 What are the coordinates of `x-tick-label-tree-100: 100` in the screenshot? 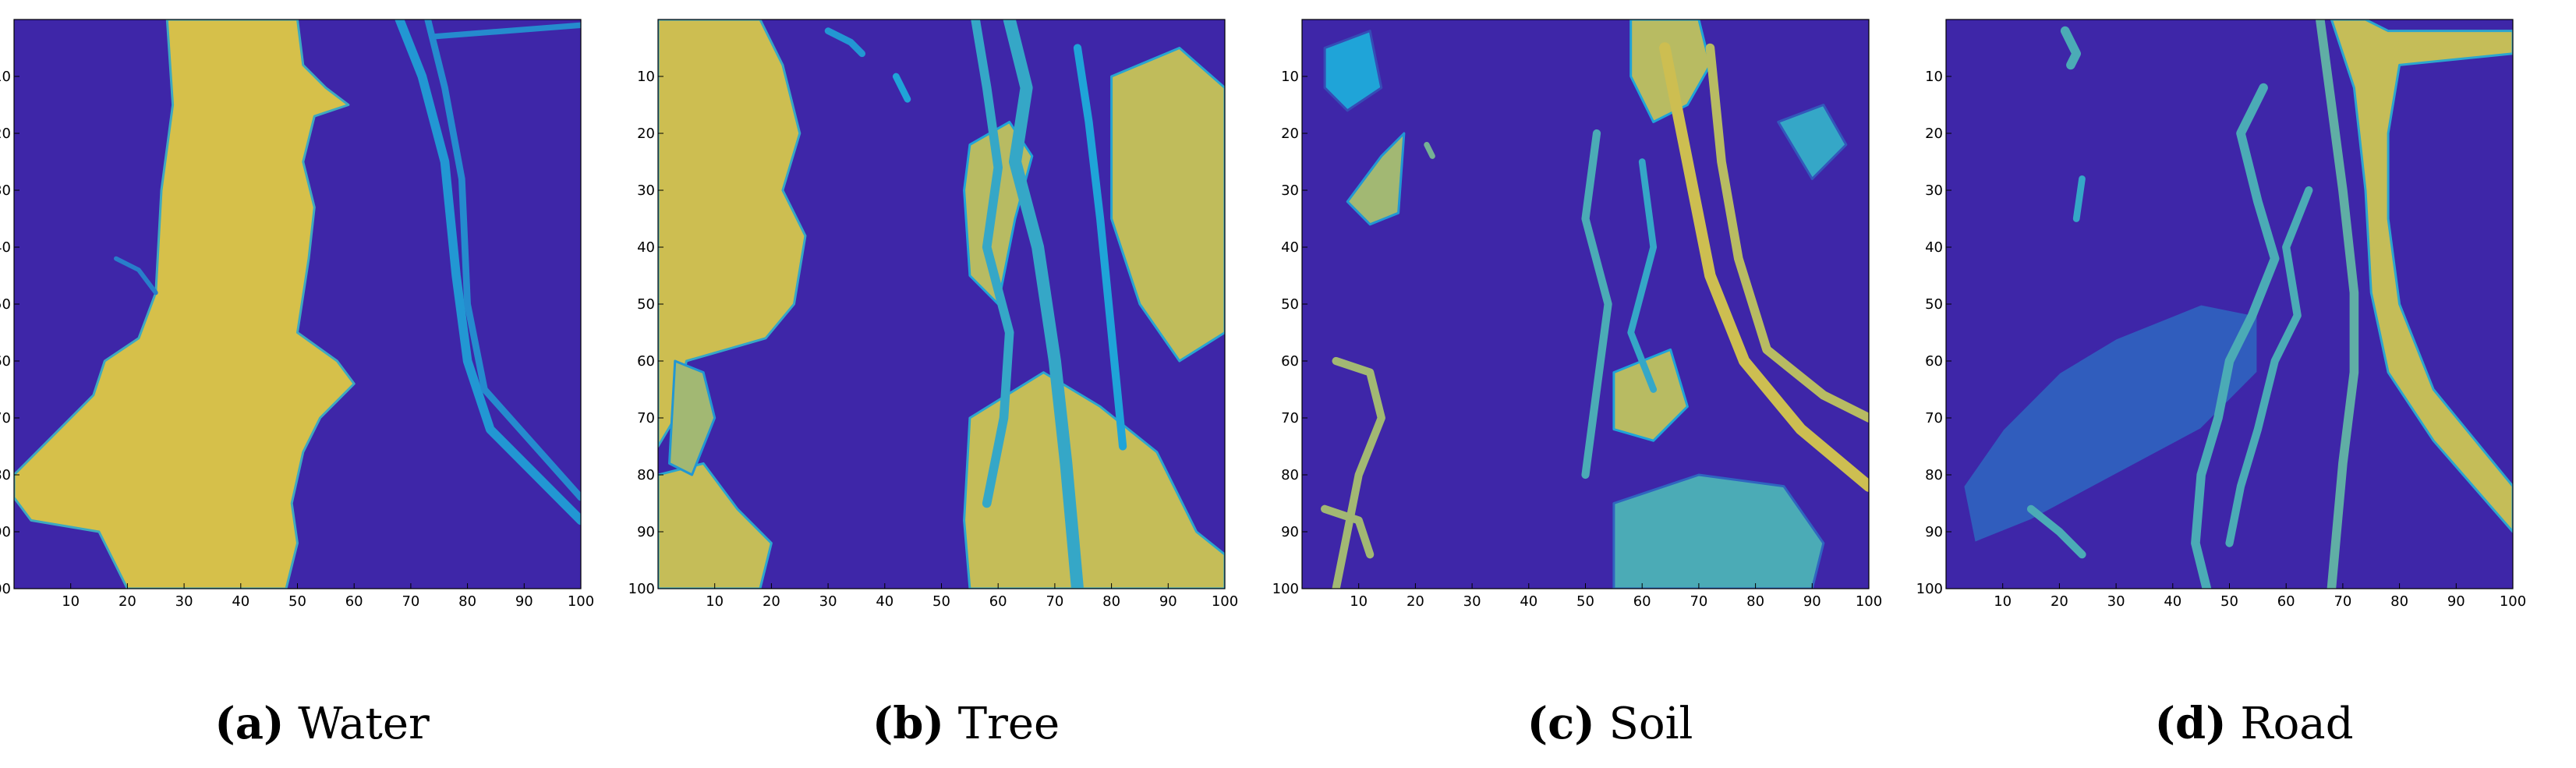 It's located at (1225, 601).